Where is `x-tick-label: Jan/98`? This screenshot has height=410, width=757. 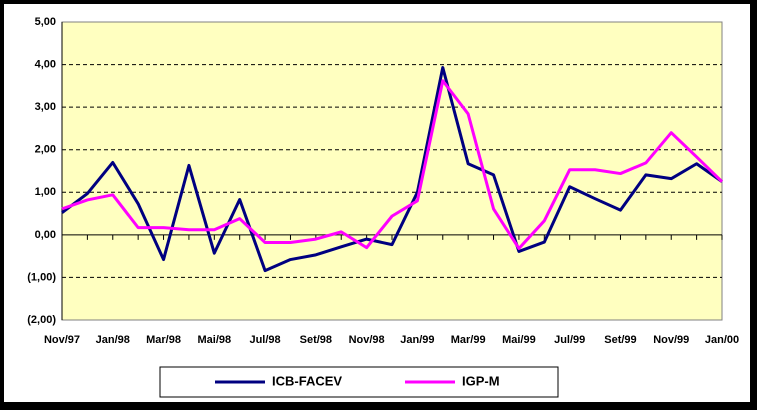
x-tick-label: Jan/98 is located at coordinates (113, 340).